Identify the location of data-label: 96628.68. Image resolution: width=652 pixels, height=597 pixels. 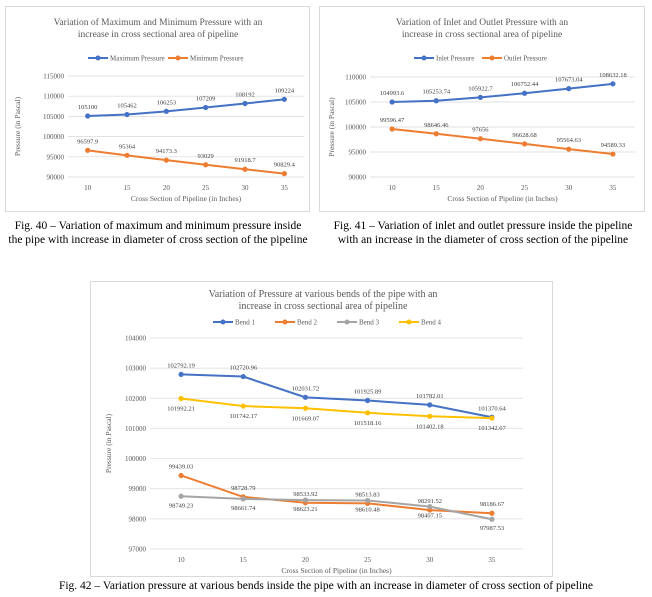
(524, 135).